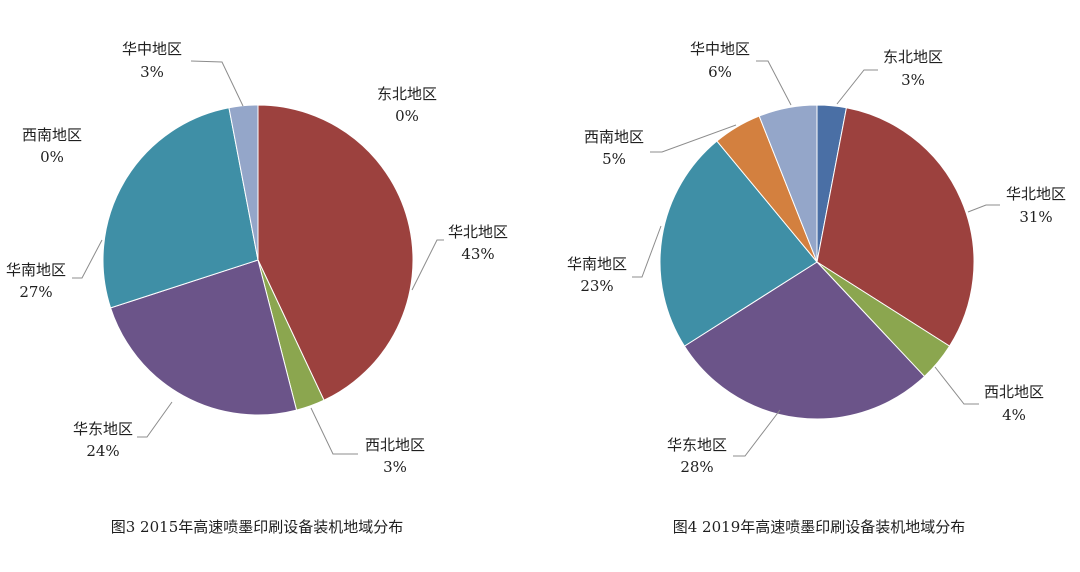  What do you see at coordinates (857, 87) in the screenshot?
I see `leader-line-northeast` at bounding box center [857, 87].